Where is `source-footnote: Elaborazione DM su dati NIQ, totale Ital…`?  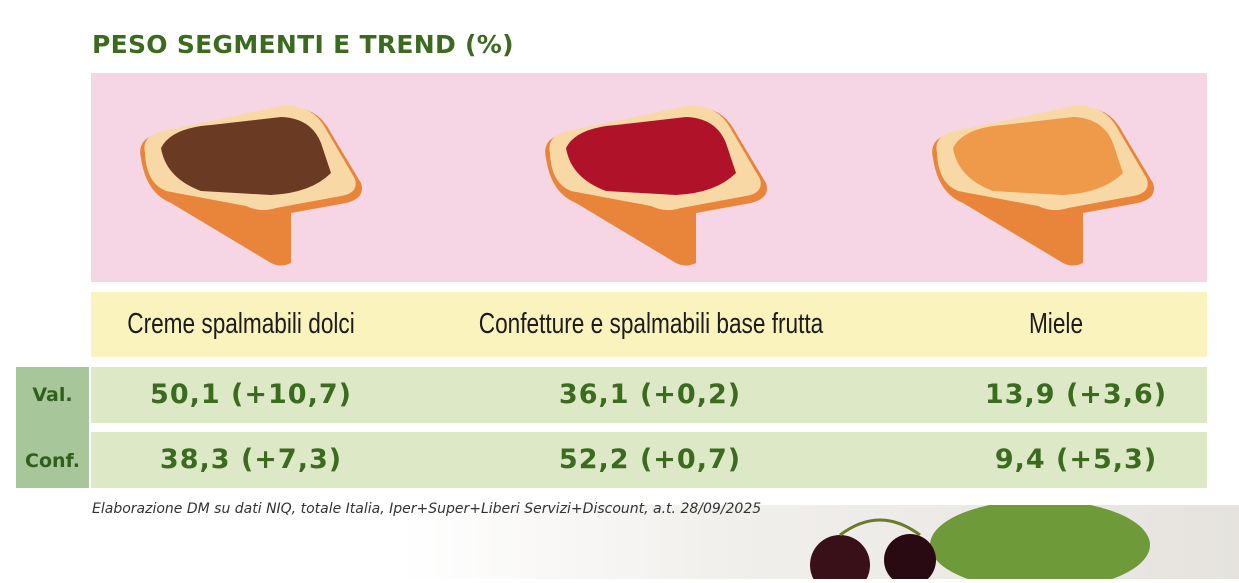 source-footnote: Elaborazione DM su dati NIQ, totale Ital… is located at coordinates (427, 509).